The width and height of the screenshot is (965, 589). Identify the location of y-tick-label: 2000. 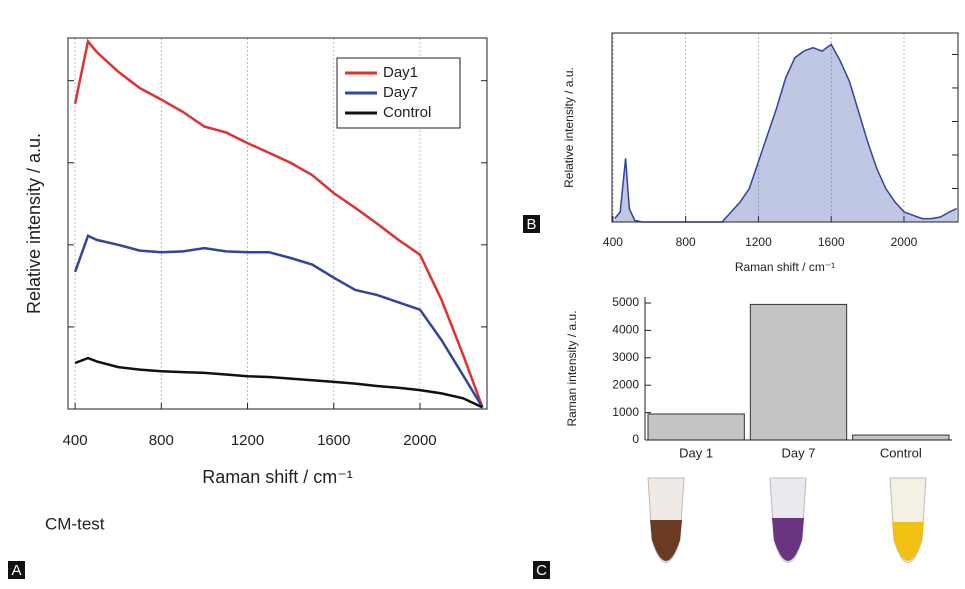
(625, 384).